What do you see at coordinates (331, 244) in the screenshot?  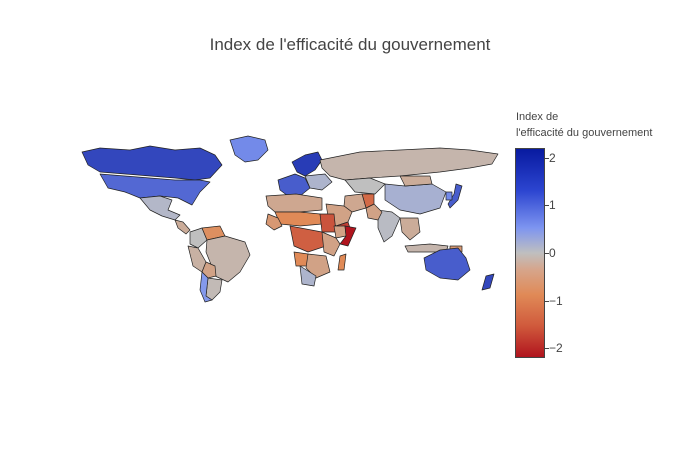 I see `region-east-africa` at bounding box center [331, 244].